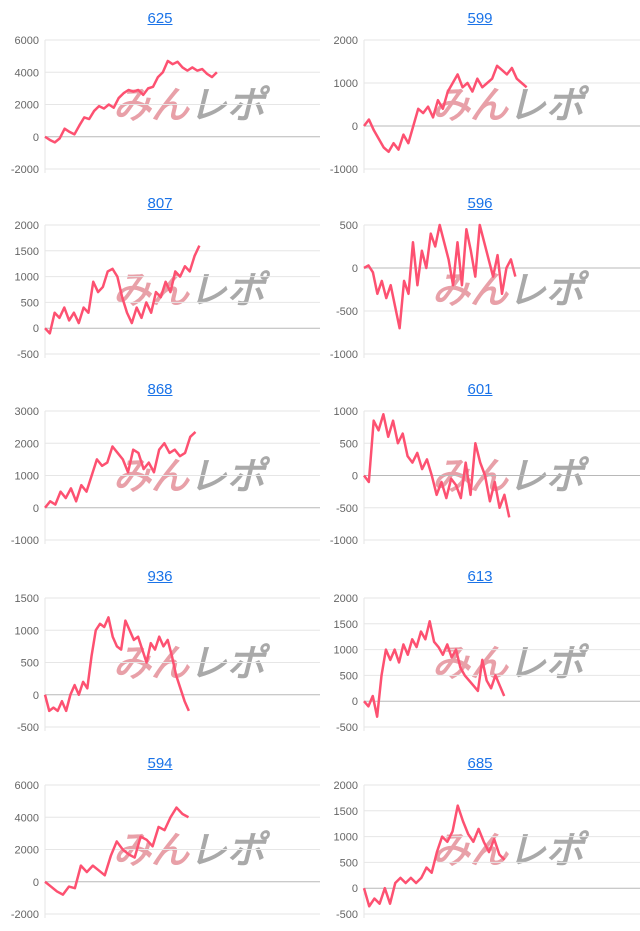  I want to click on chart-panel-685: みんレポ 2000 1500 1000 500 0 -500 685, so click(480, 838).